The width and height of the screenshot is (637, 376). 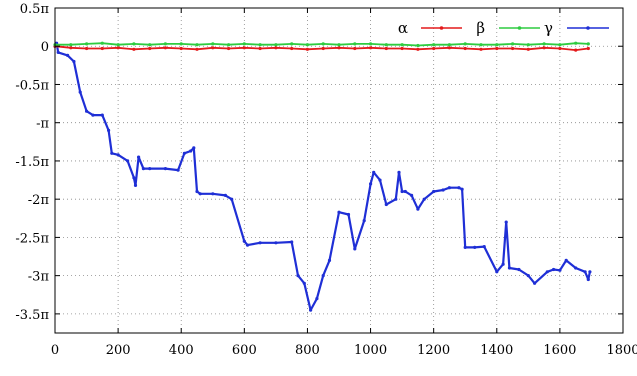 What do you see at coordinates (244, 350) in the screenshot?
I see `x-tick-label: 600` at bounding box center [244, 350].